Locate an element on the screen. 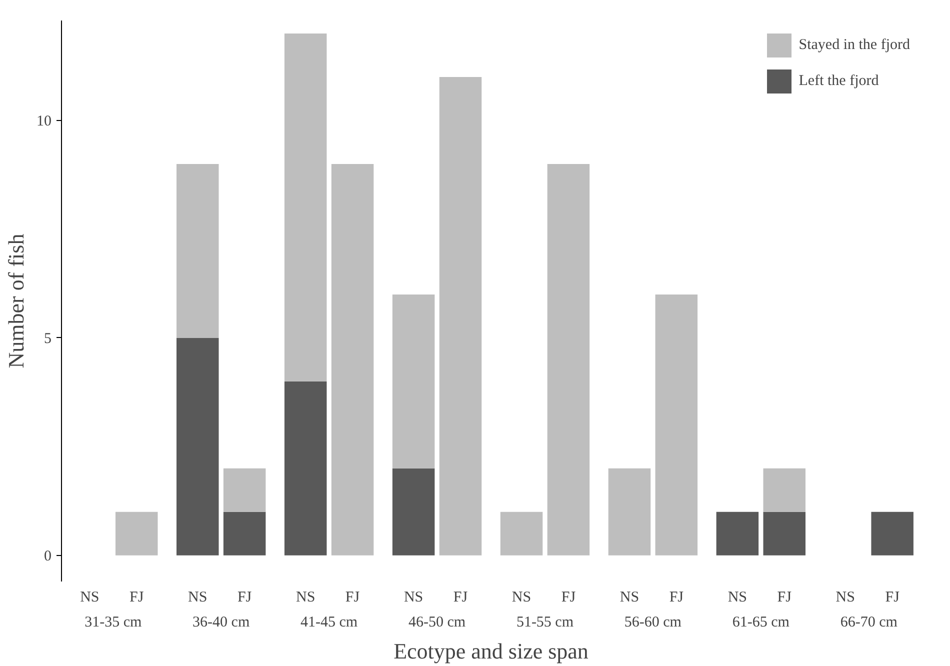 Image resolution: width=950 pixels, height=666 pixels. y-tick-label: 5 is located at coordinates (48, 338).